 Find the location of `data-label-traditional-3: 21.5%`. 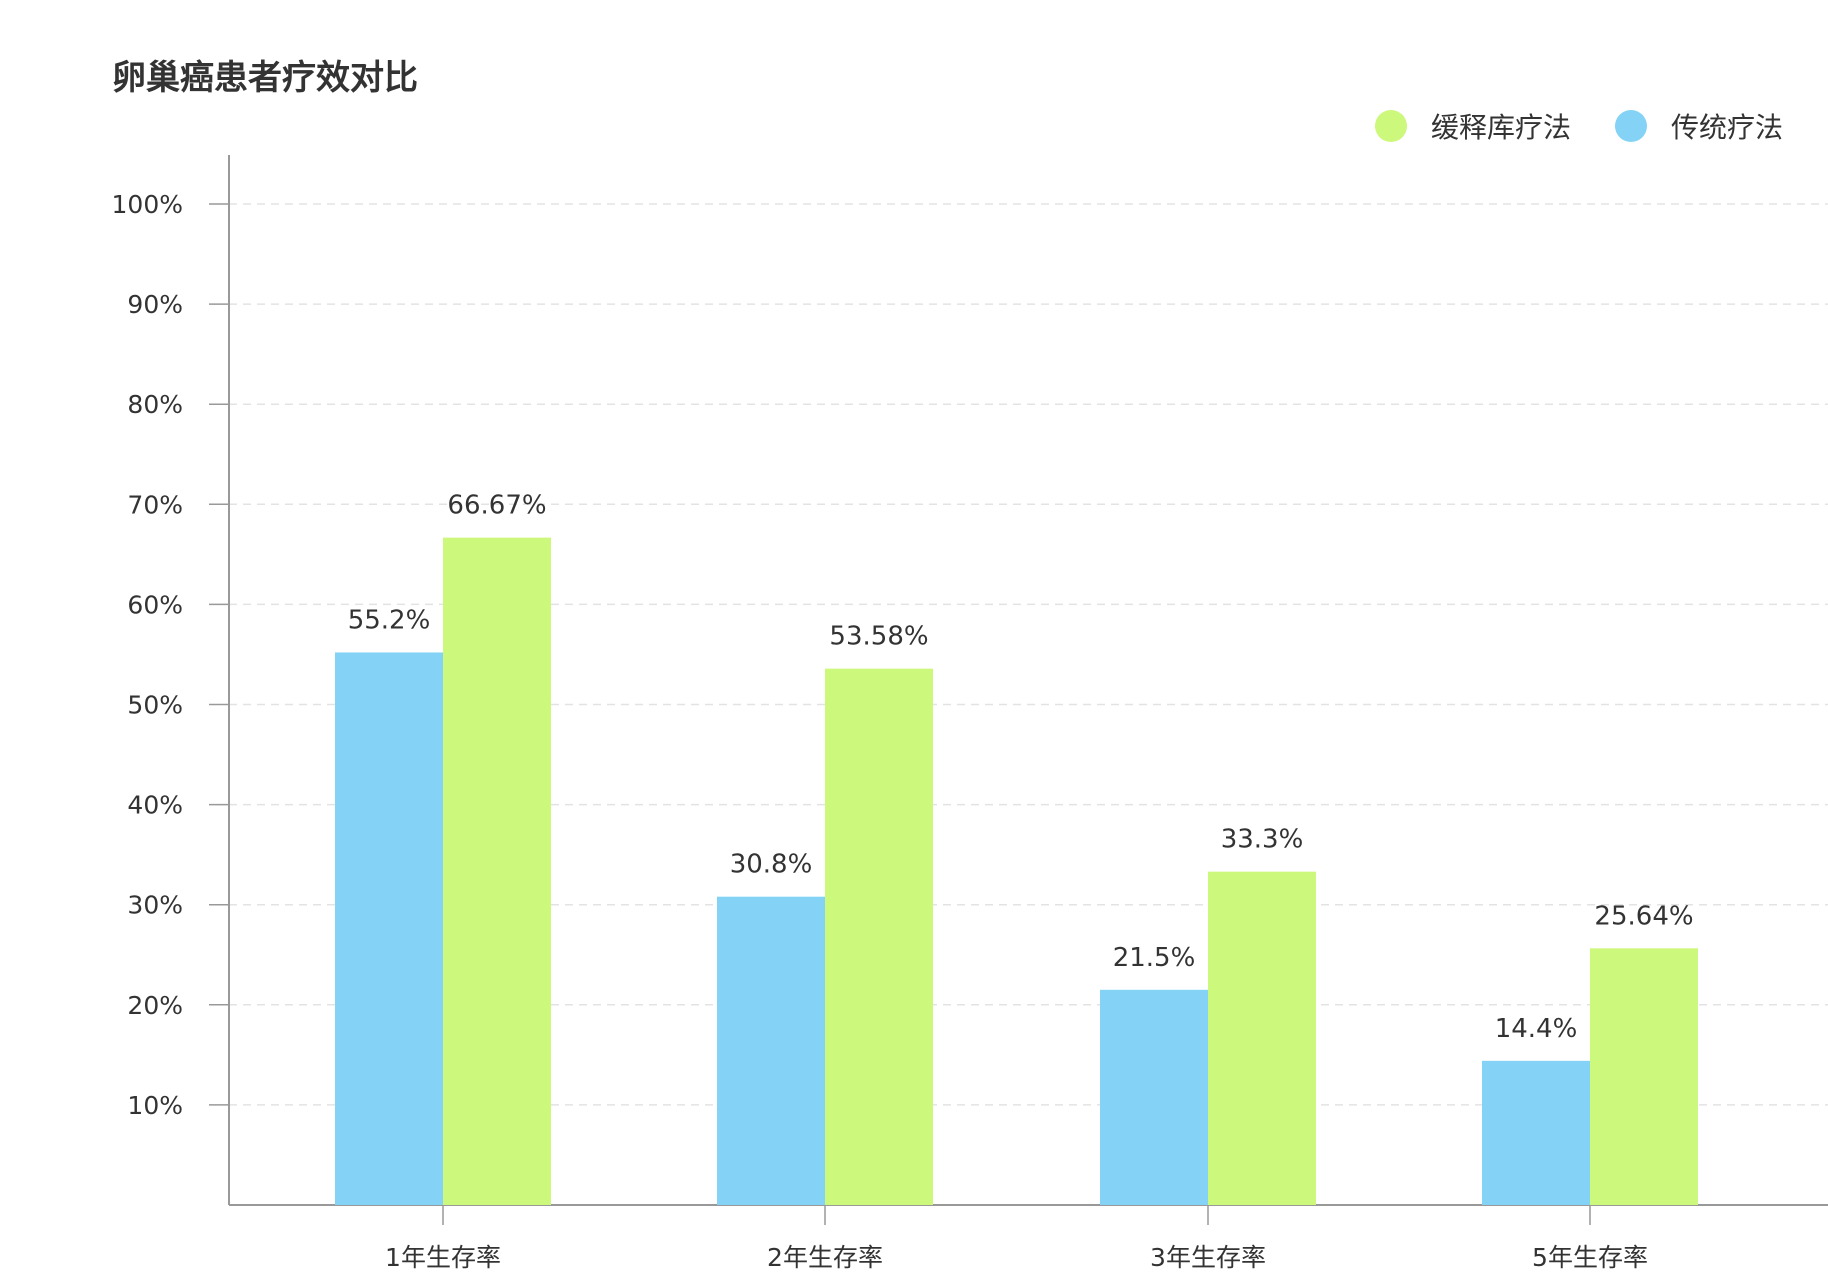

data-label-traditional-3: 21.5% is located at coordinates (1154, 958).